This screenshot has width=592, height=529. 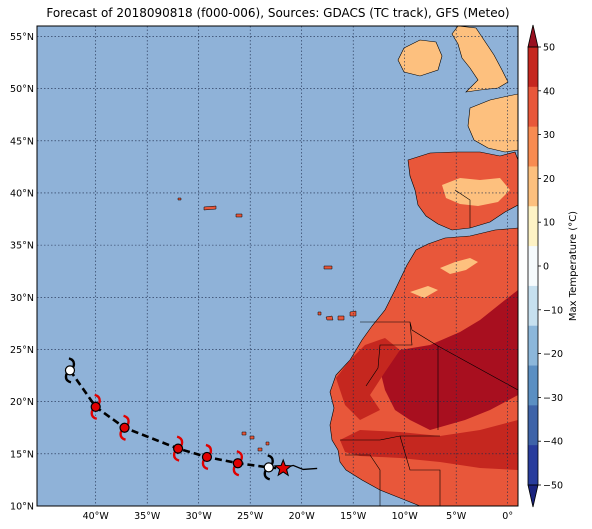 I want to click on lon-tick-label: 0°, so click(x=507, y=516).